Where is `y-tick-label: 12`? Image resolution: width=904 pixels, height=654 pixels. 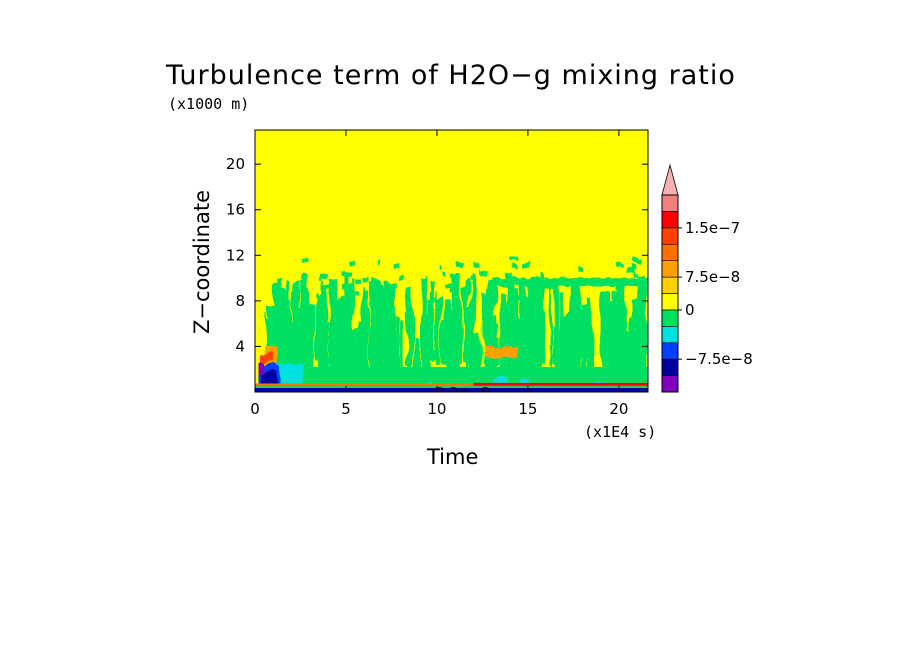 y-tick-label: 12 is located at coordinates (235, 255).